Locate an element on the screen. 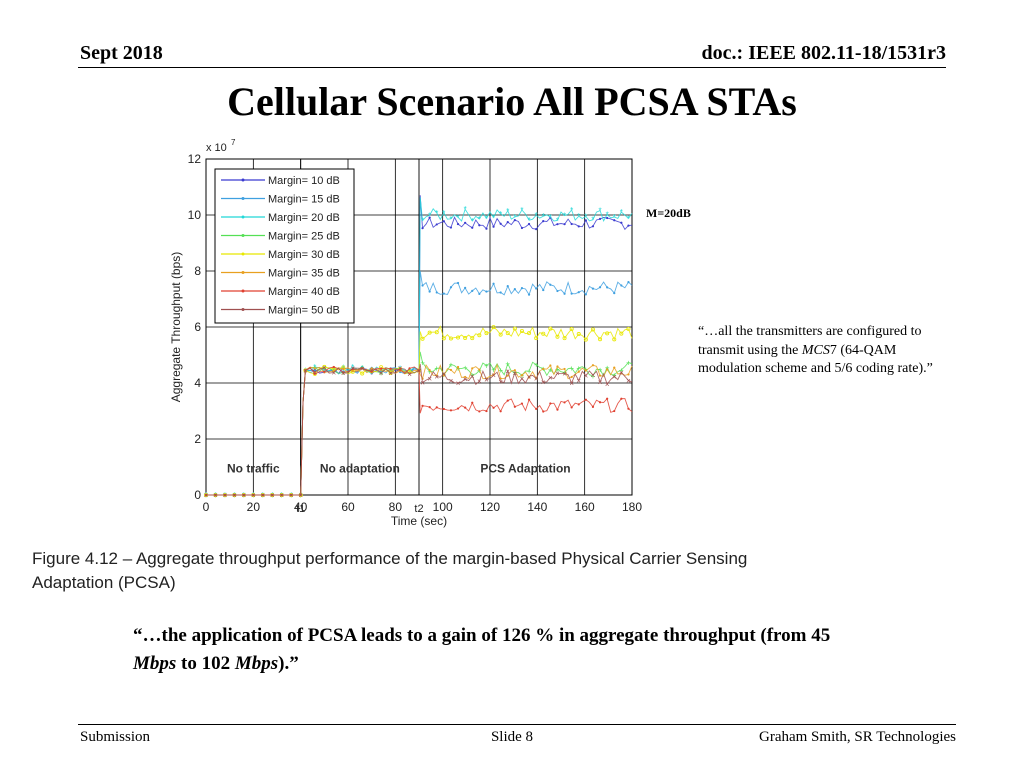 The width and height of the screenshot is (1024, 768). x-tick-label: 120 is located at coordinates (490, 507).